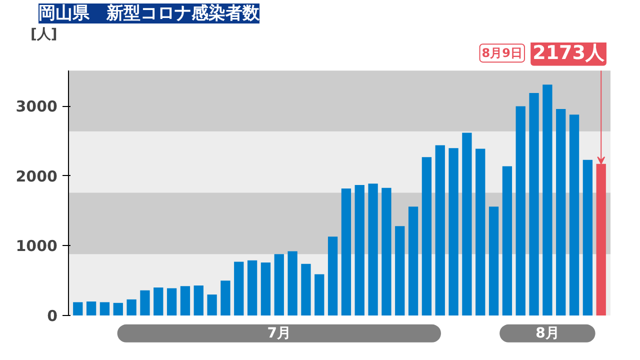 Image resolution: width=640 pixels, height=360 pixels. I want to click on text: 8月, so click(548, 333).